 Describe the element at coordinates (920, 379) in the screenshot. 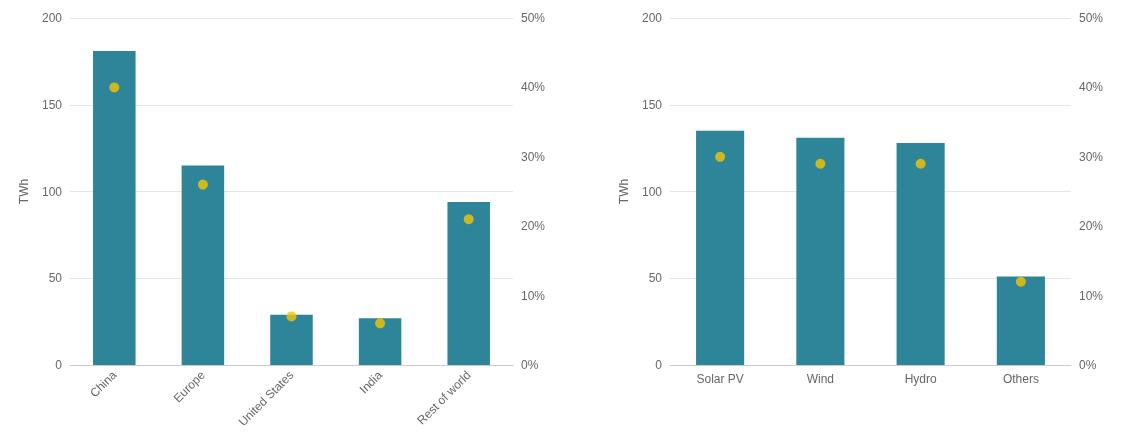

I see `x-tick-label: Hydro` at that location.